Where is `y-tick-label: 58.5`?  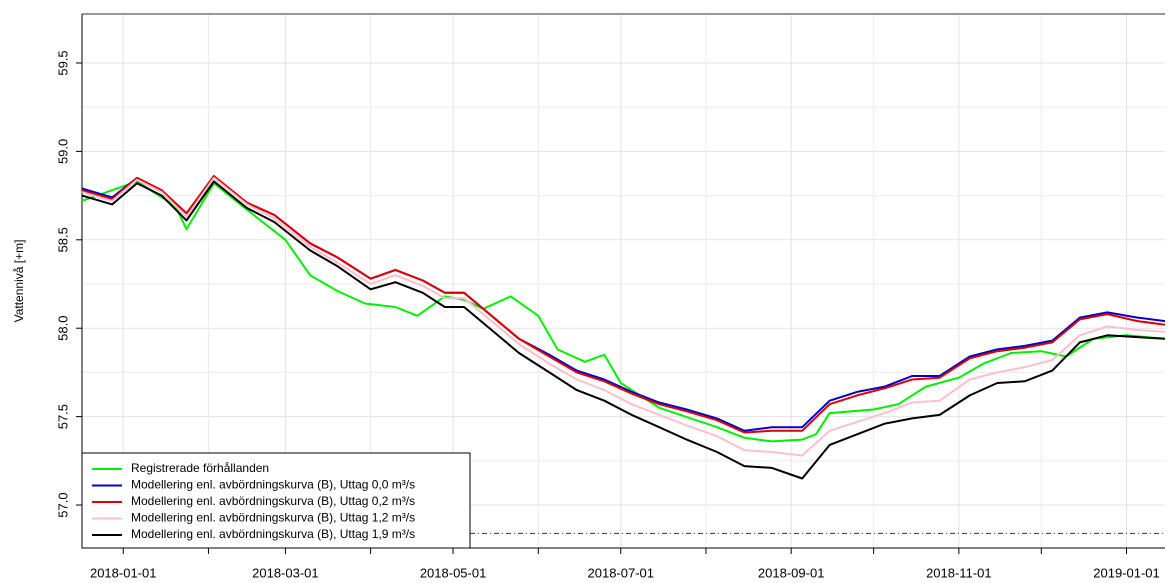 y-tick-label: 58.5 is located at coordinates (62, 239).